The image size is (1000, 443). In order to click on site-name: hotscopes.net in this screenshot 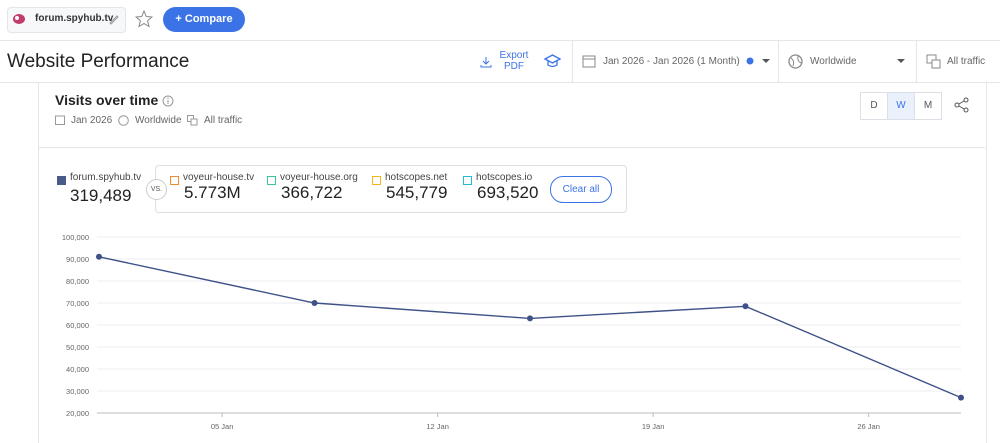, I will do `click(416, 177)`.